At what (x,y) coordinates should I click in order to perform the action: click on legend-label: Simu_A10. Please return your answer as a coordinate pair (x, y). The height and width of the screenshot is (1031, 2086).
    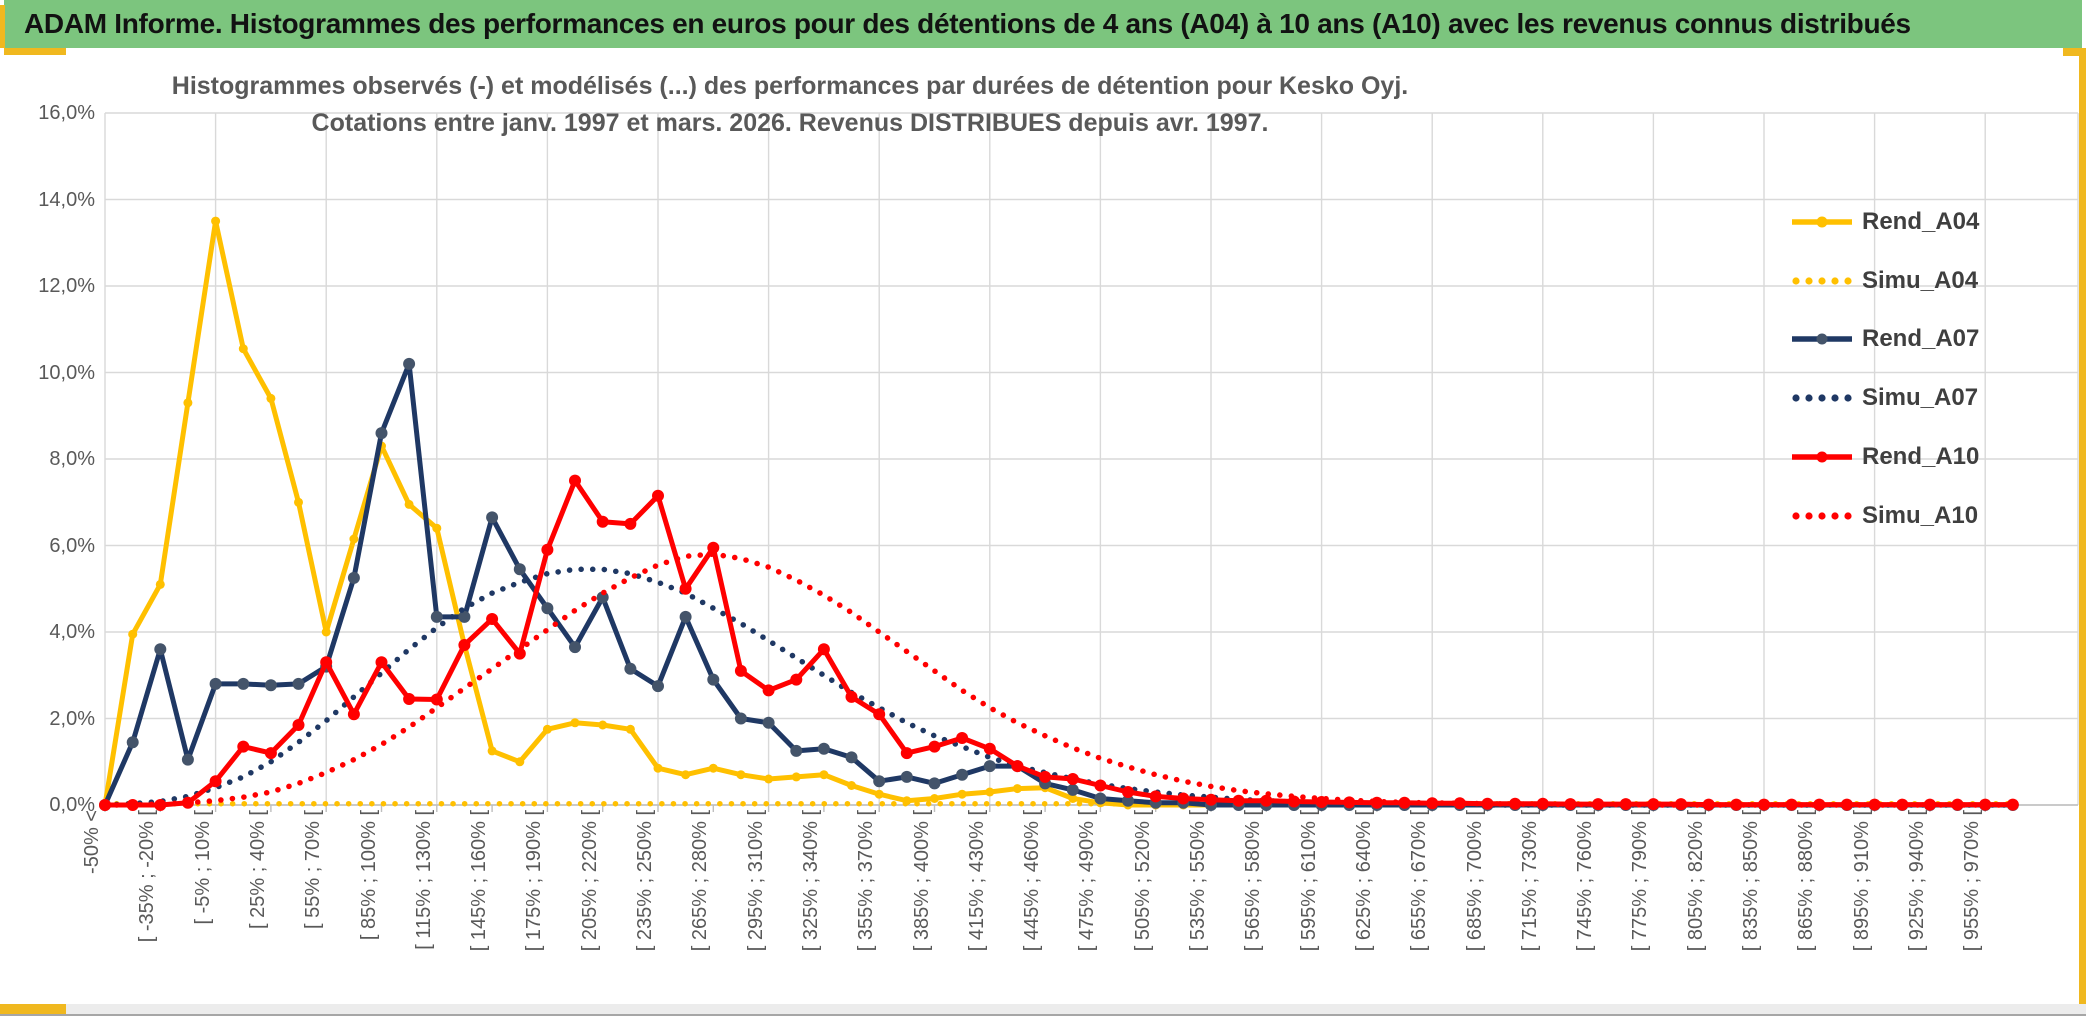
    Looking at the image, I should click on (1920, 515).